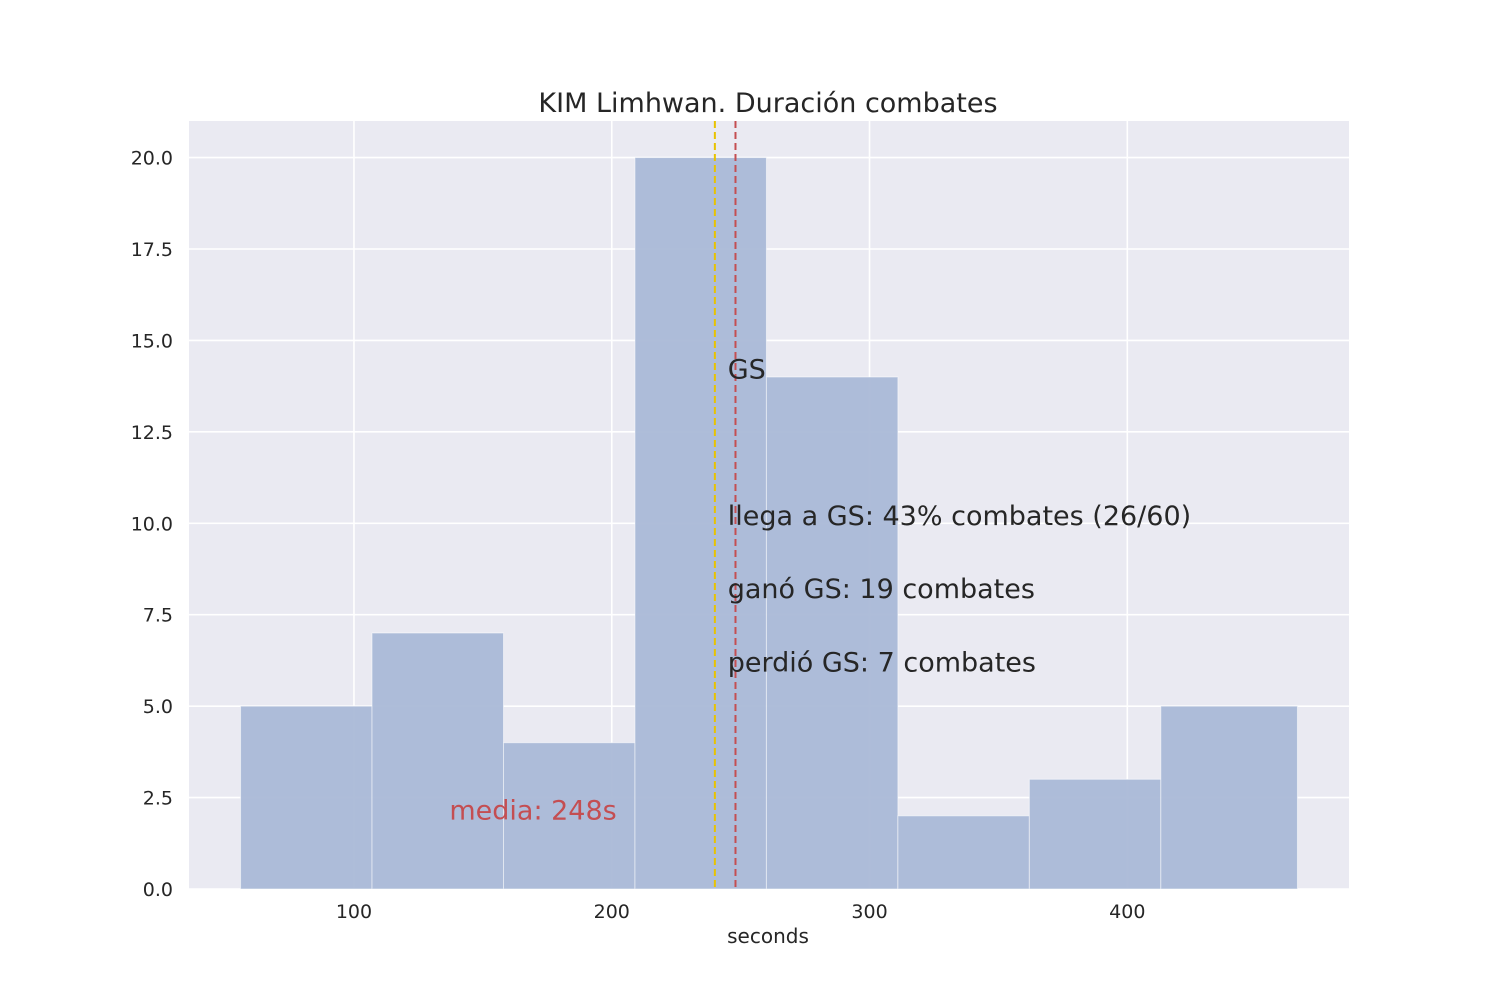 The image size is (1500, 1000). What do you see at coordinates (158, 799) in the screenshot?
I see `y-tick-label-1: 2.5` at bounding box center [158, 799].